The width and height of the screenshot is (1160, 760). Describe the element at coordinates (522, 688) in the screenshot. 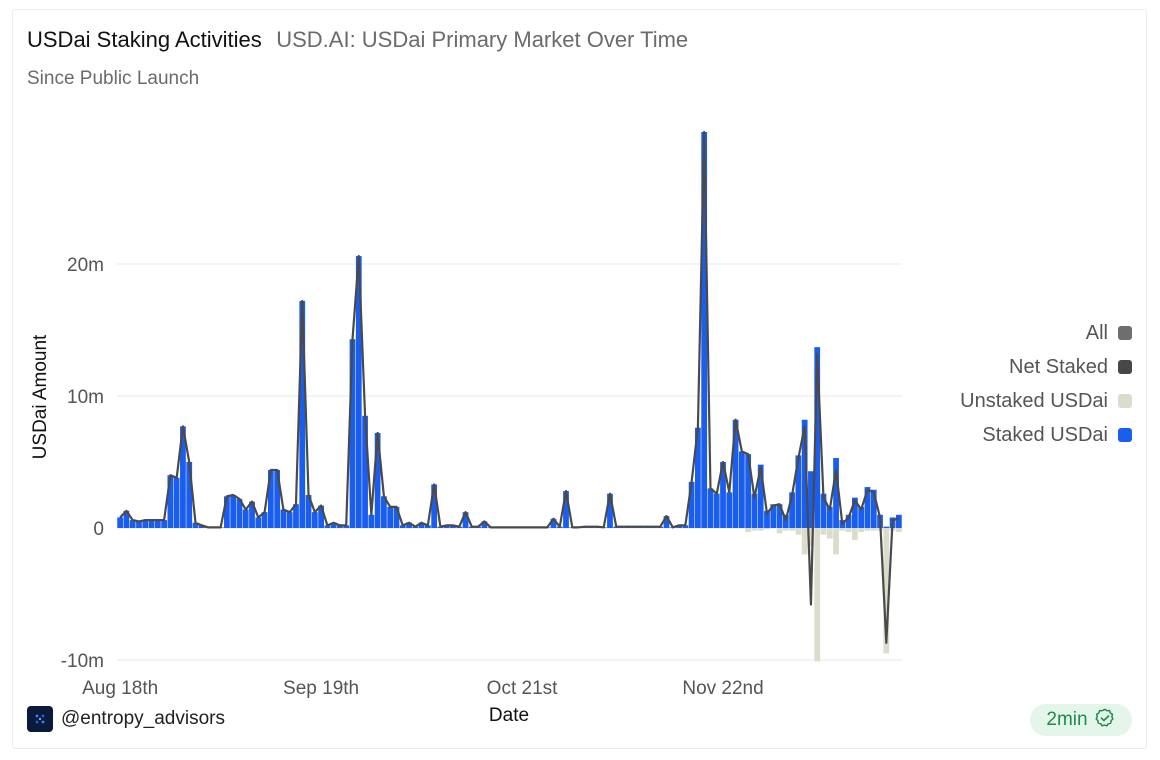

I see `x-tick-label: Oct 21st` at that location.